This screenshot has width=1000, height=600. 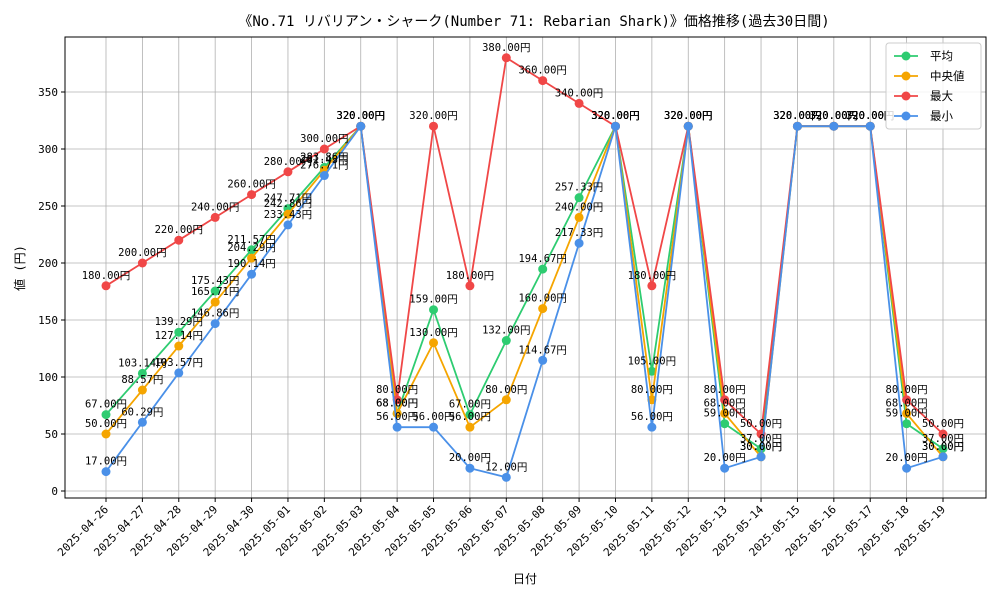 What do you see at coordinates (48, 92) in the screenshot?
I see `y-tick-label: 350` at bounding box center [48, 92].